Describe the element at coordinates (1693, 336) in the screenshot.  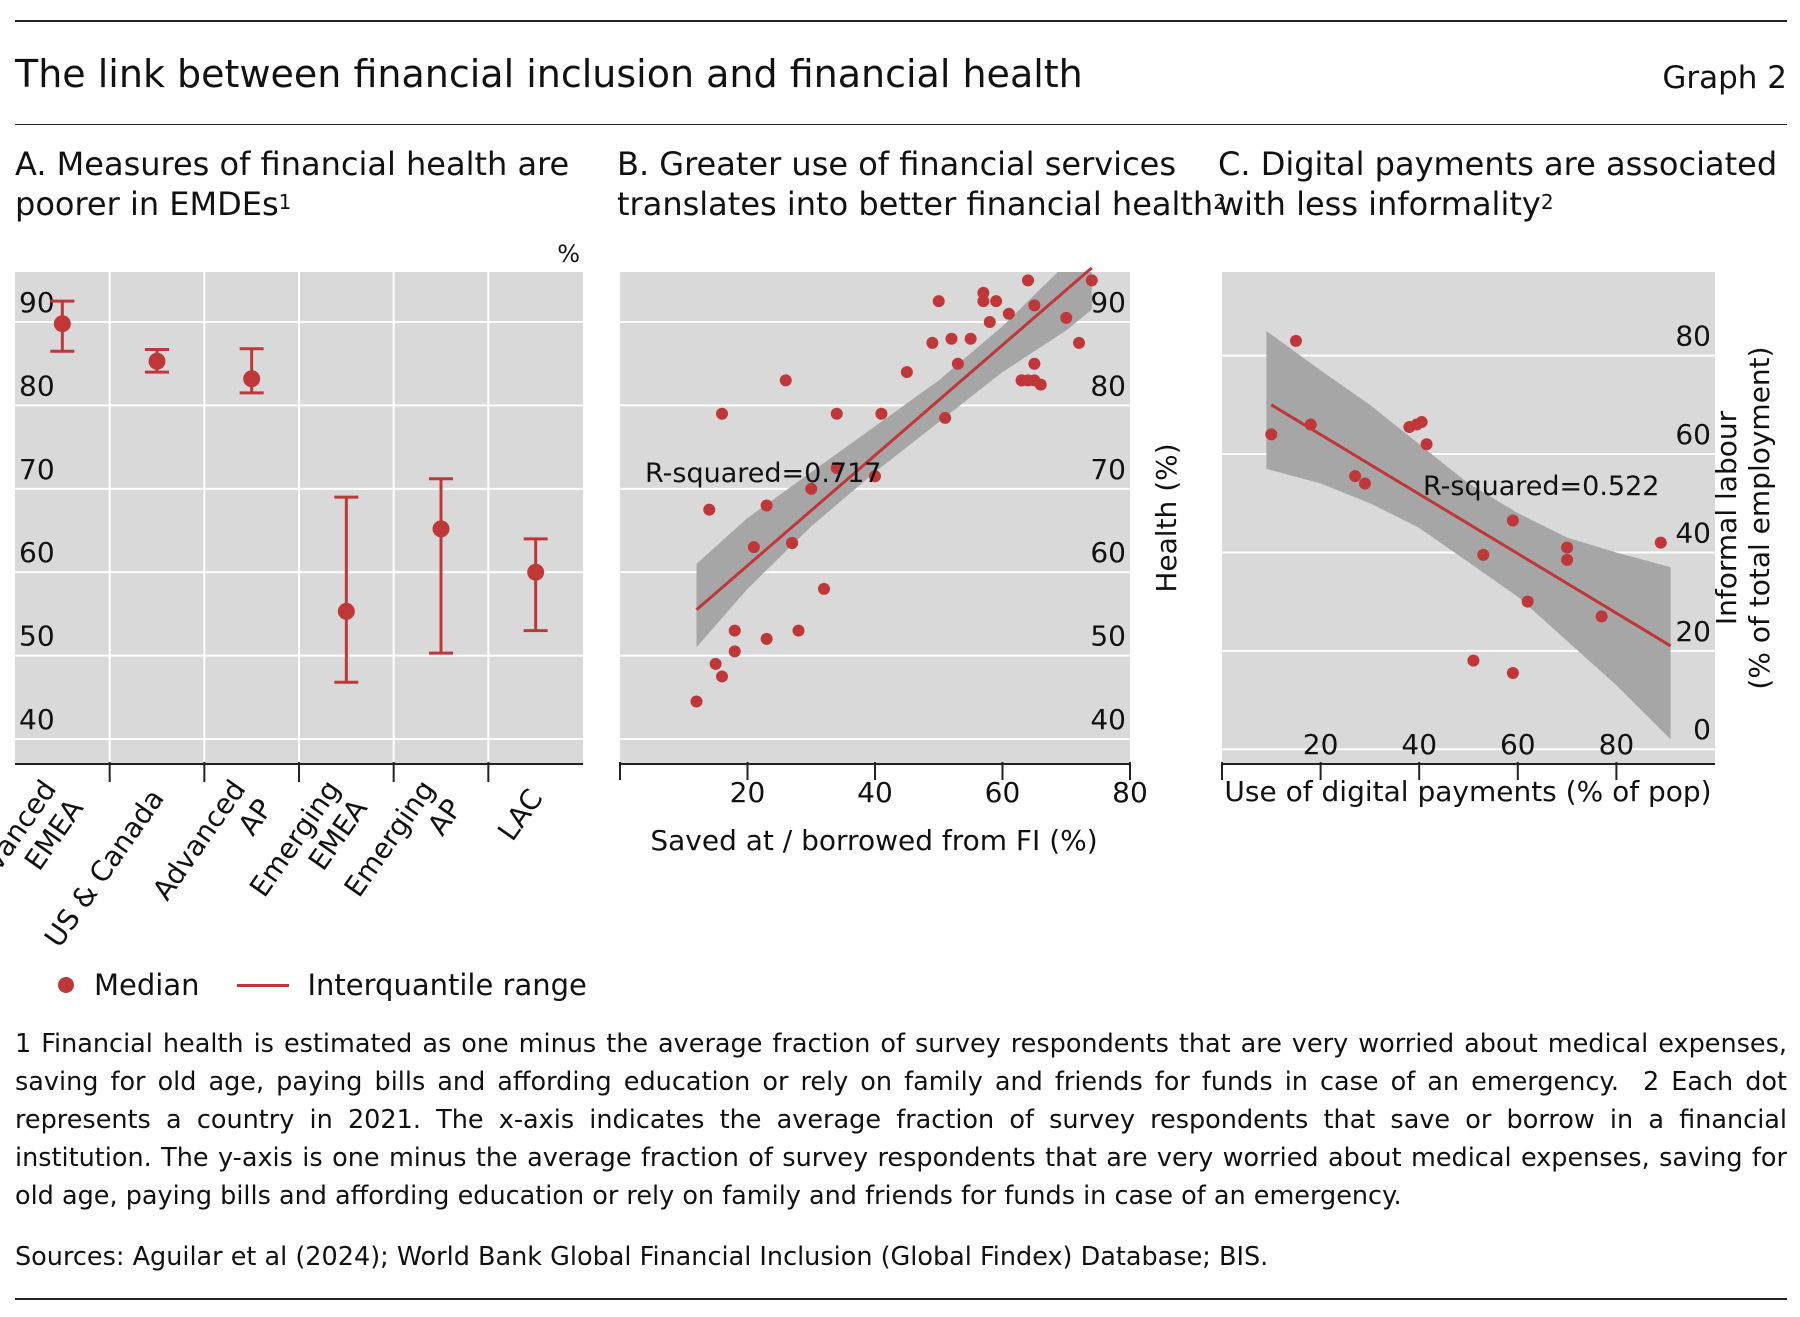
I see `panel-c-ytick-label: 80` at that location.